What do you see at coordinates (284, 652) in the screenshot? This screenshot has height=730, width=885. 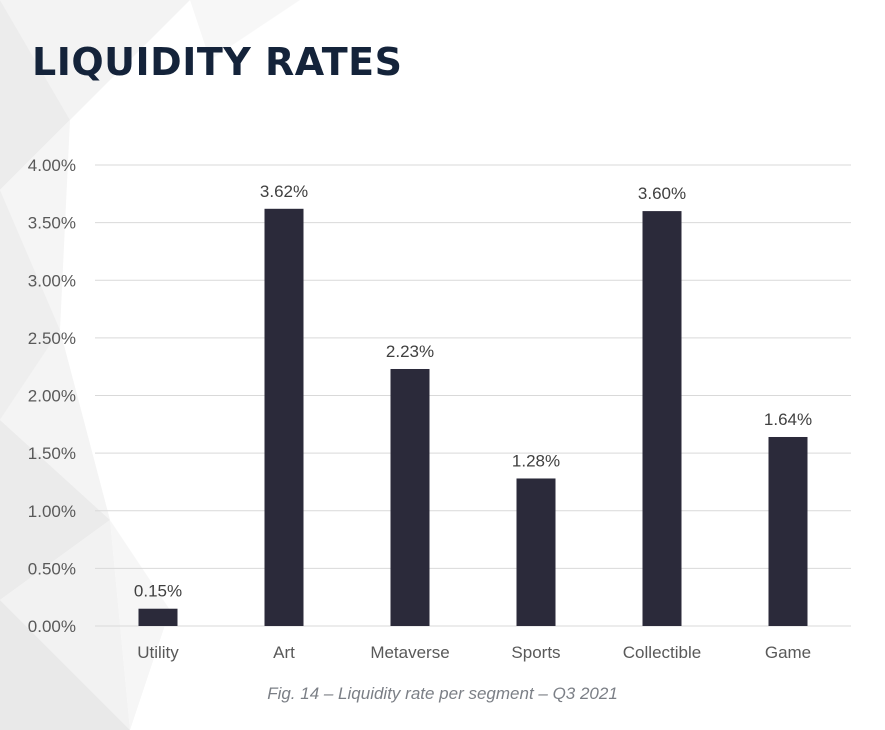 I see `x-tick-label: Art` at bounding box center [284, 652].